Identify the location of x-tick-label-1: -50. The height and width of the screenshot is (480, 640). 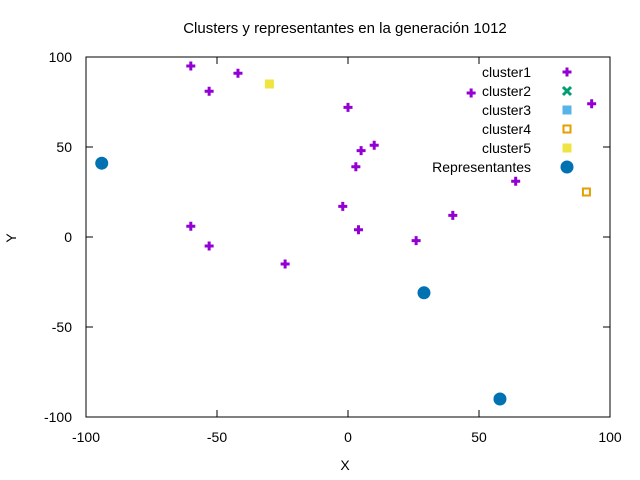
(217, 437).